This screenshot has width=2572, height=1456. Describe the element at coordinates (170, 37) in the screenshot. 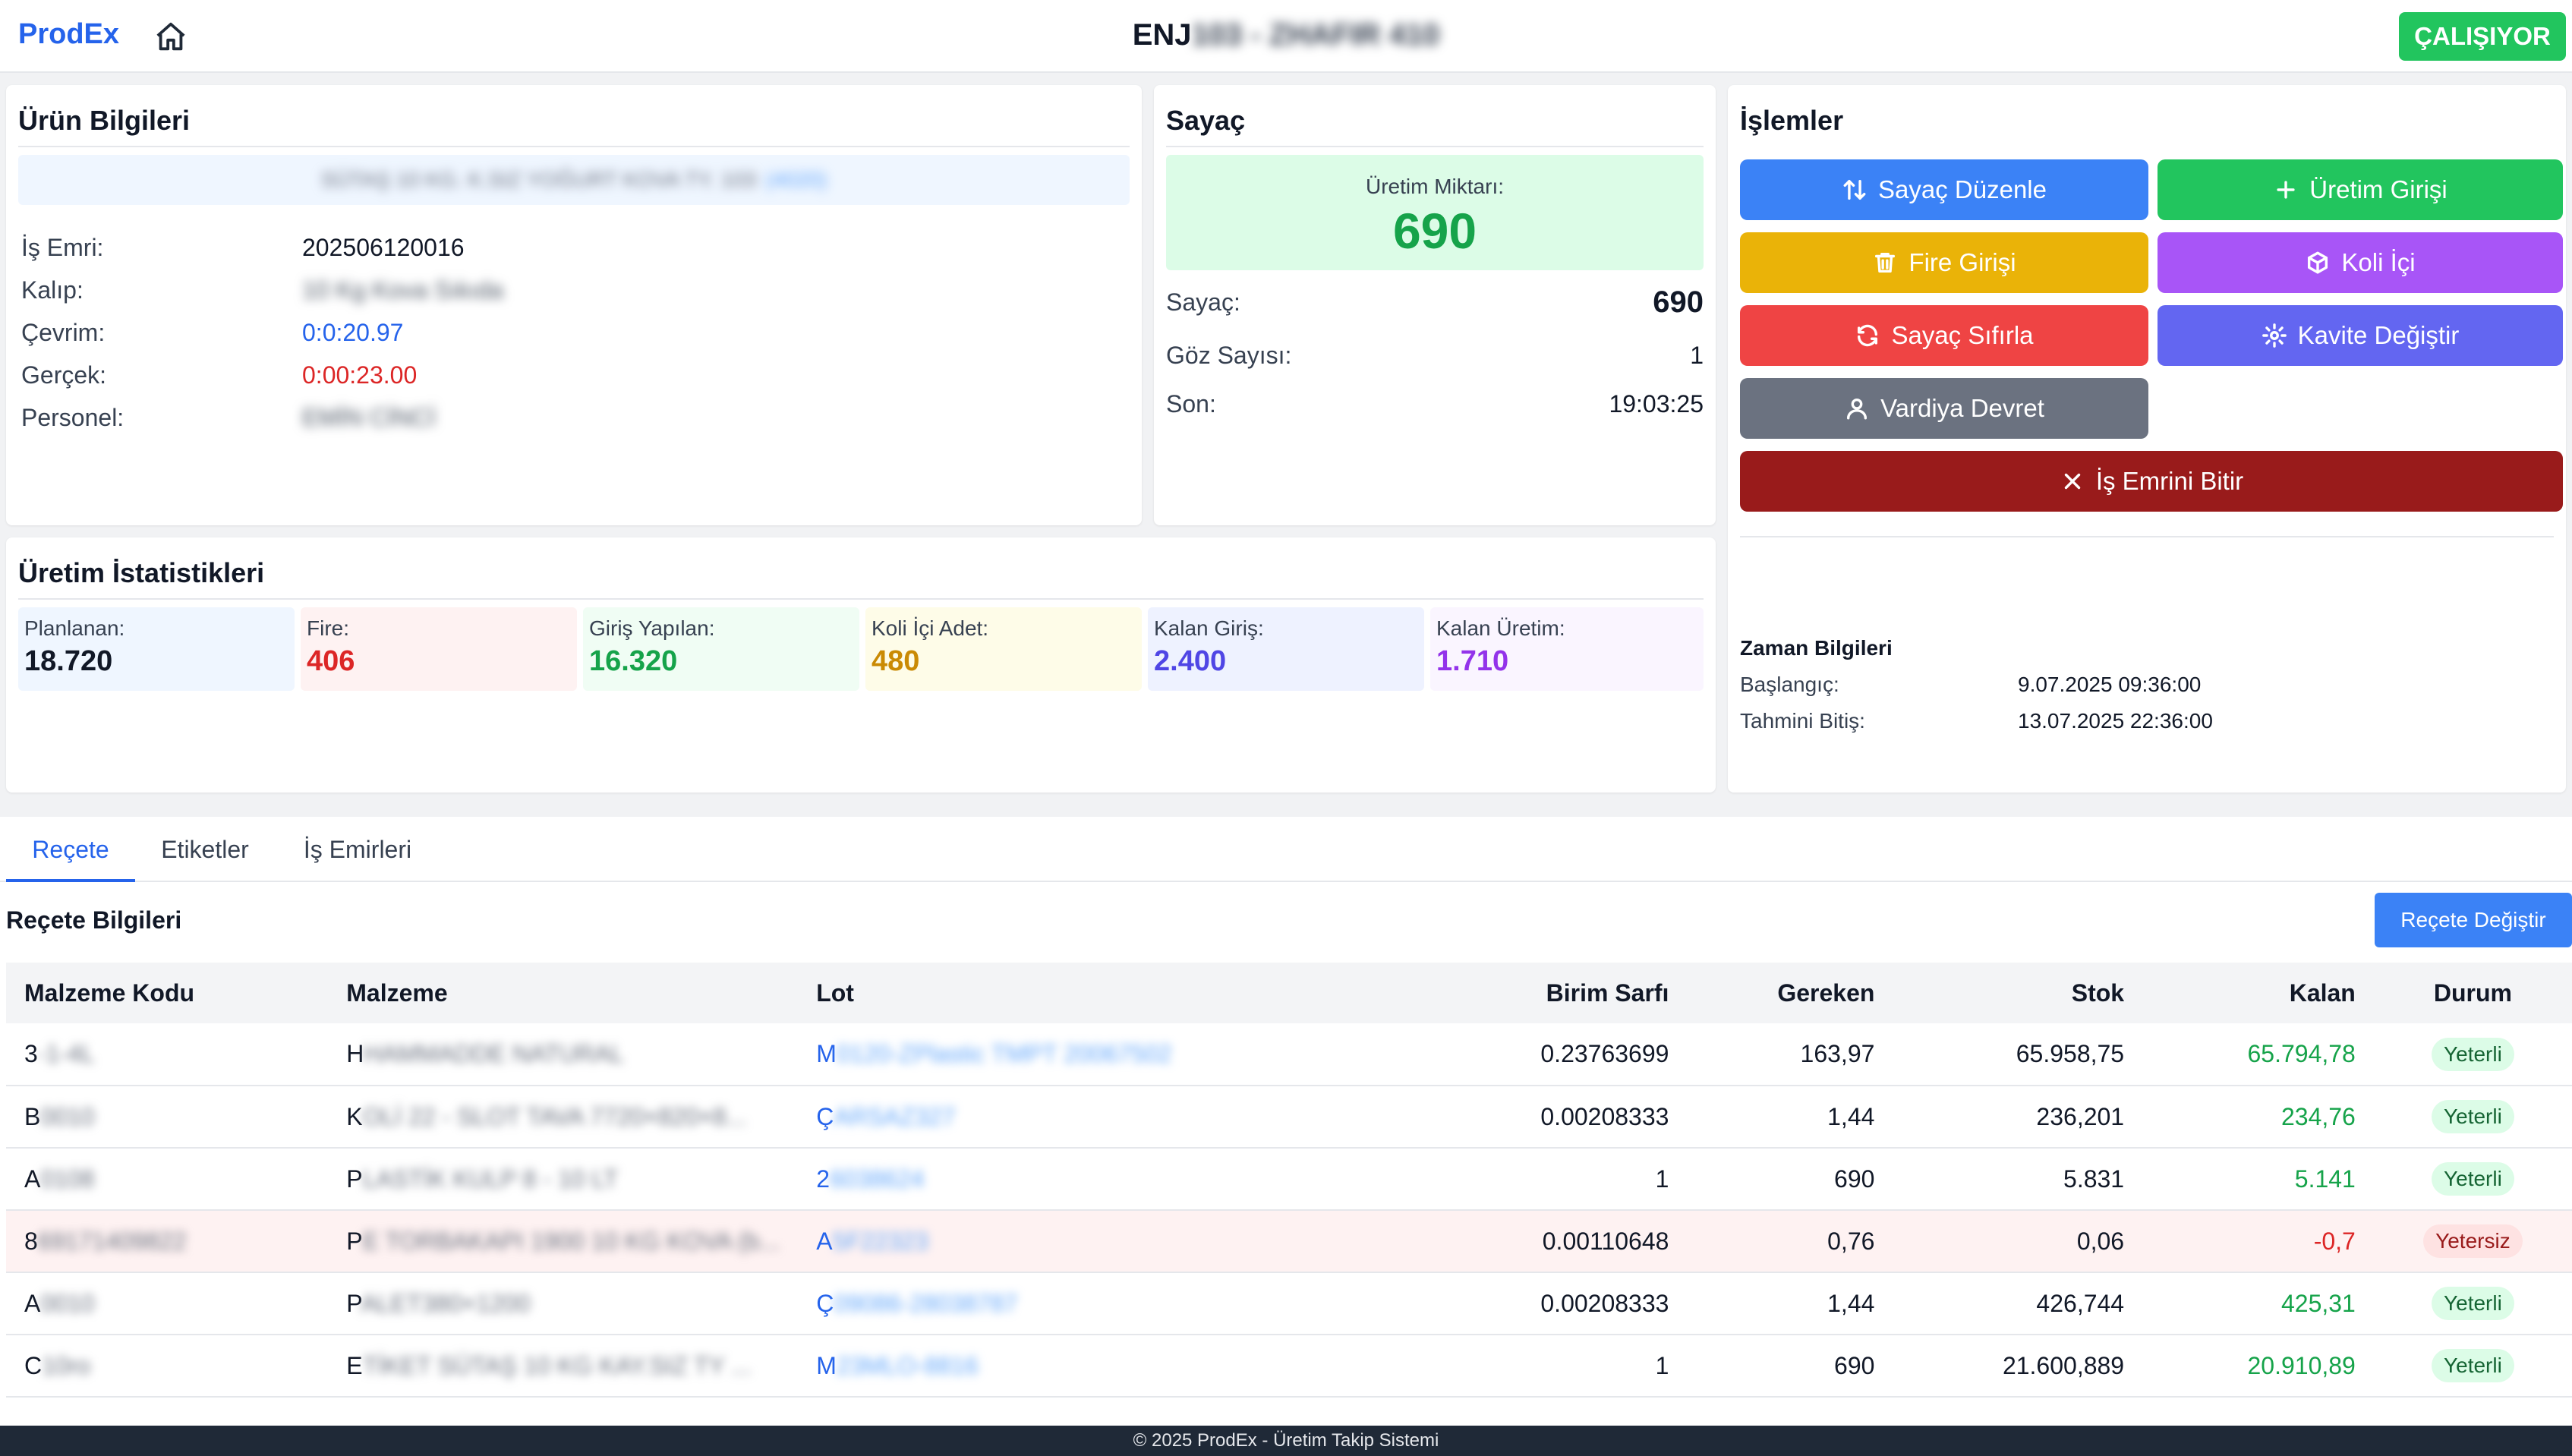

I see `home-icon` at that location.